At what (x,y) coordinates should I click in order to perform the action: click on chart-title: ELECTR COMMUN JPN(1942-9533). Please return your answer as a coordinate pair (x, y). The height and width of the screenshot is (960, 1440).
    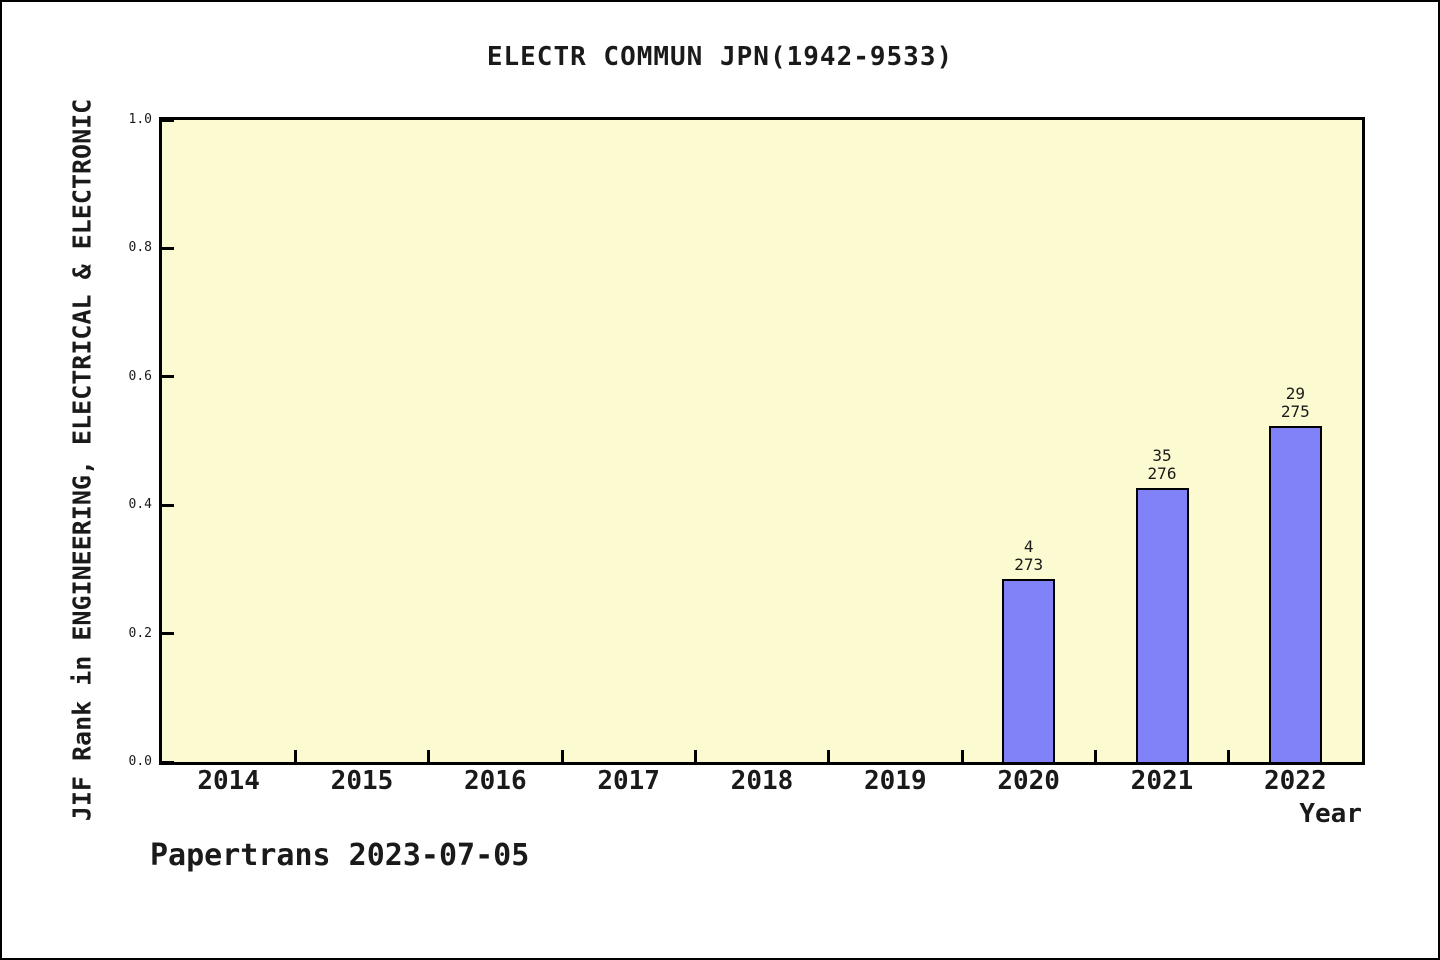
    Looking at the image, I should click on (720, 57).